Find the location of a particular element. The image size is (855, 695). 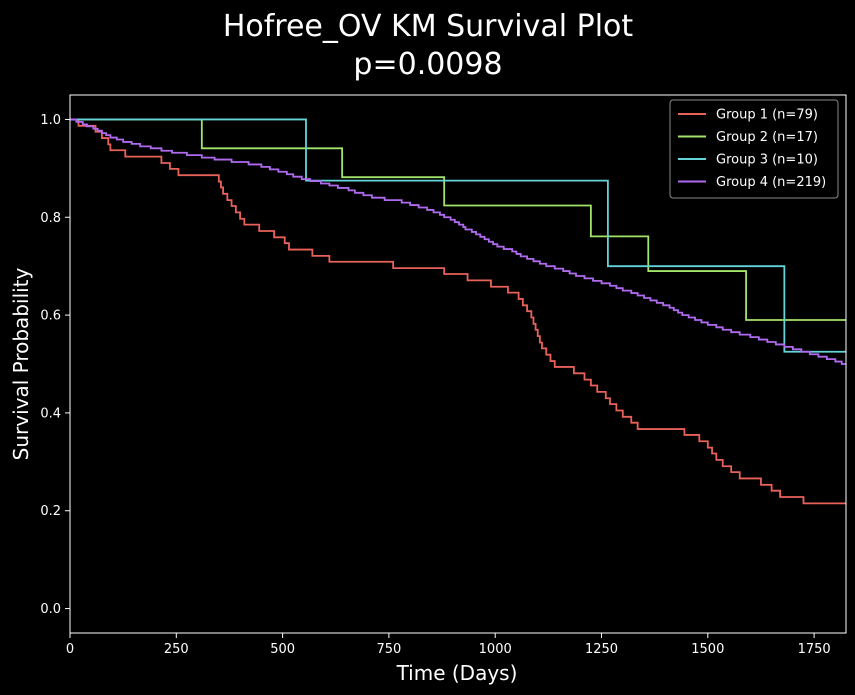

legend-box is located at coordinates (754, 149).